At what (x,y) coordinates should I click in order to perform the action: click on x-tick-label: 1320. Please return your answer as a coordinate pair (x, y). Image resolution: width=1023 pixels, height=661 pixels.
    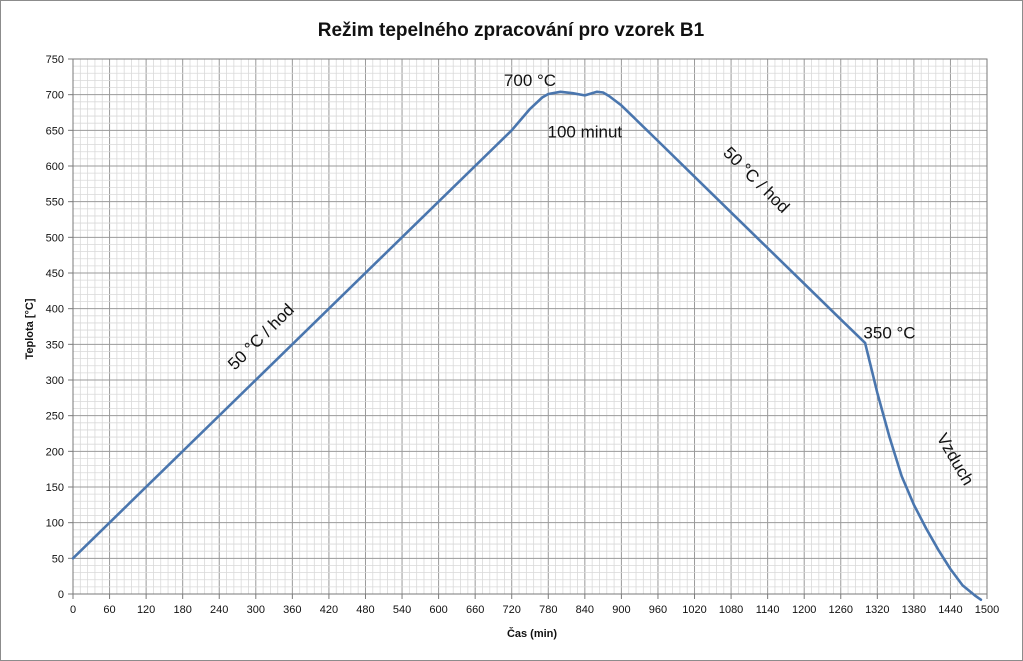
    Looking at the image, I should click on (877, 610).